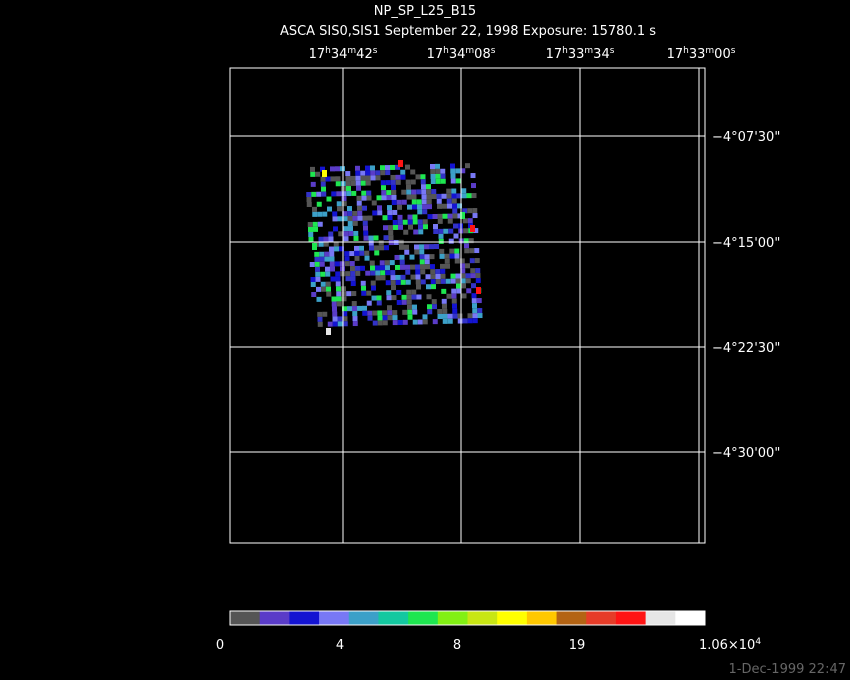 The image size is (850, 680). What do you see at coordinates (788, 669) in the screenshot?
I see `timestamp: 1-Dec-1999 22:47` at bounding box center [788, 669].